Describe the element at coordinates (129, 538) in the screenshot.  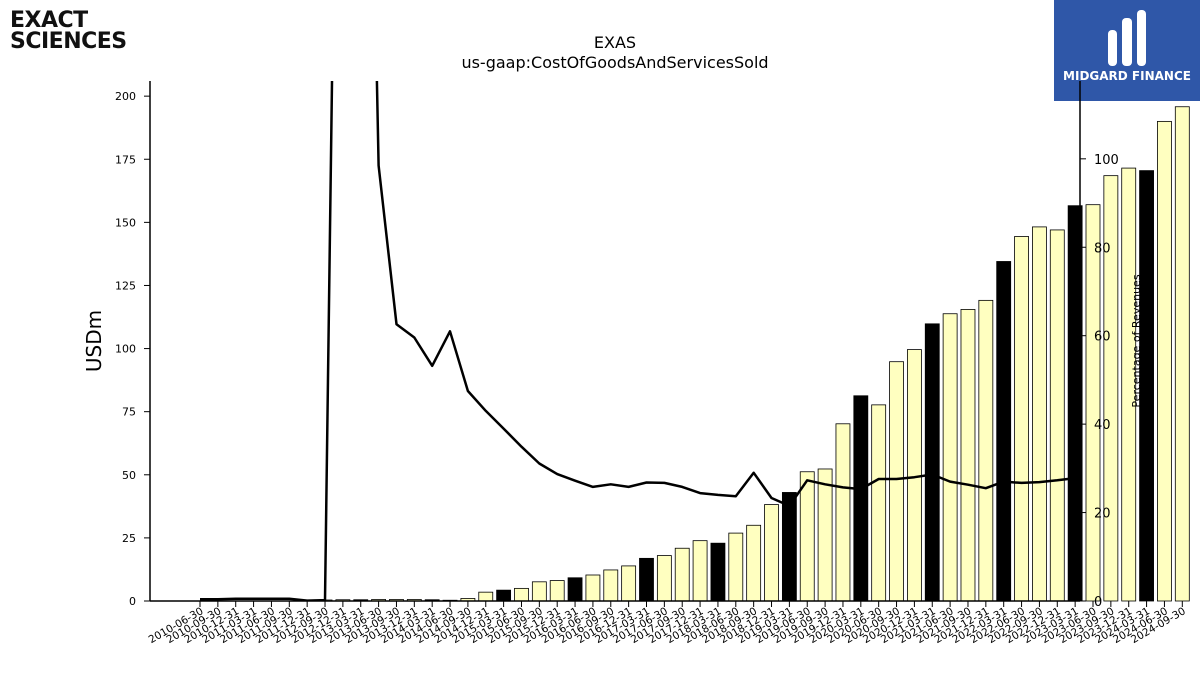
I see `y-tick-label: 25` at that location.